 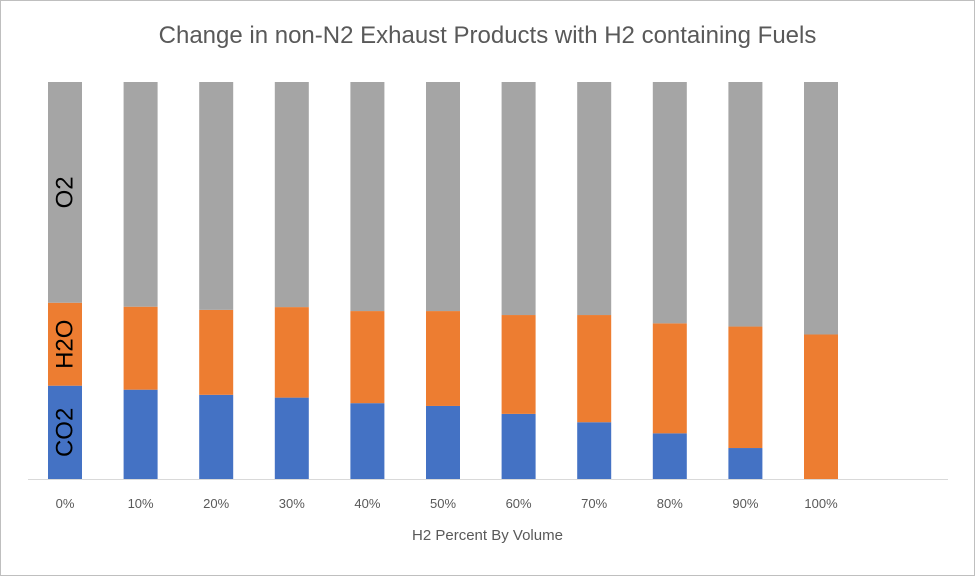 I want to click on bar-o2-40pct, so click(x=367, y=197).